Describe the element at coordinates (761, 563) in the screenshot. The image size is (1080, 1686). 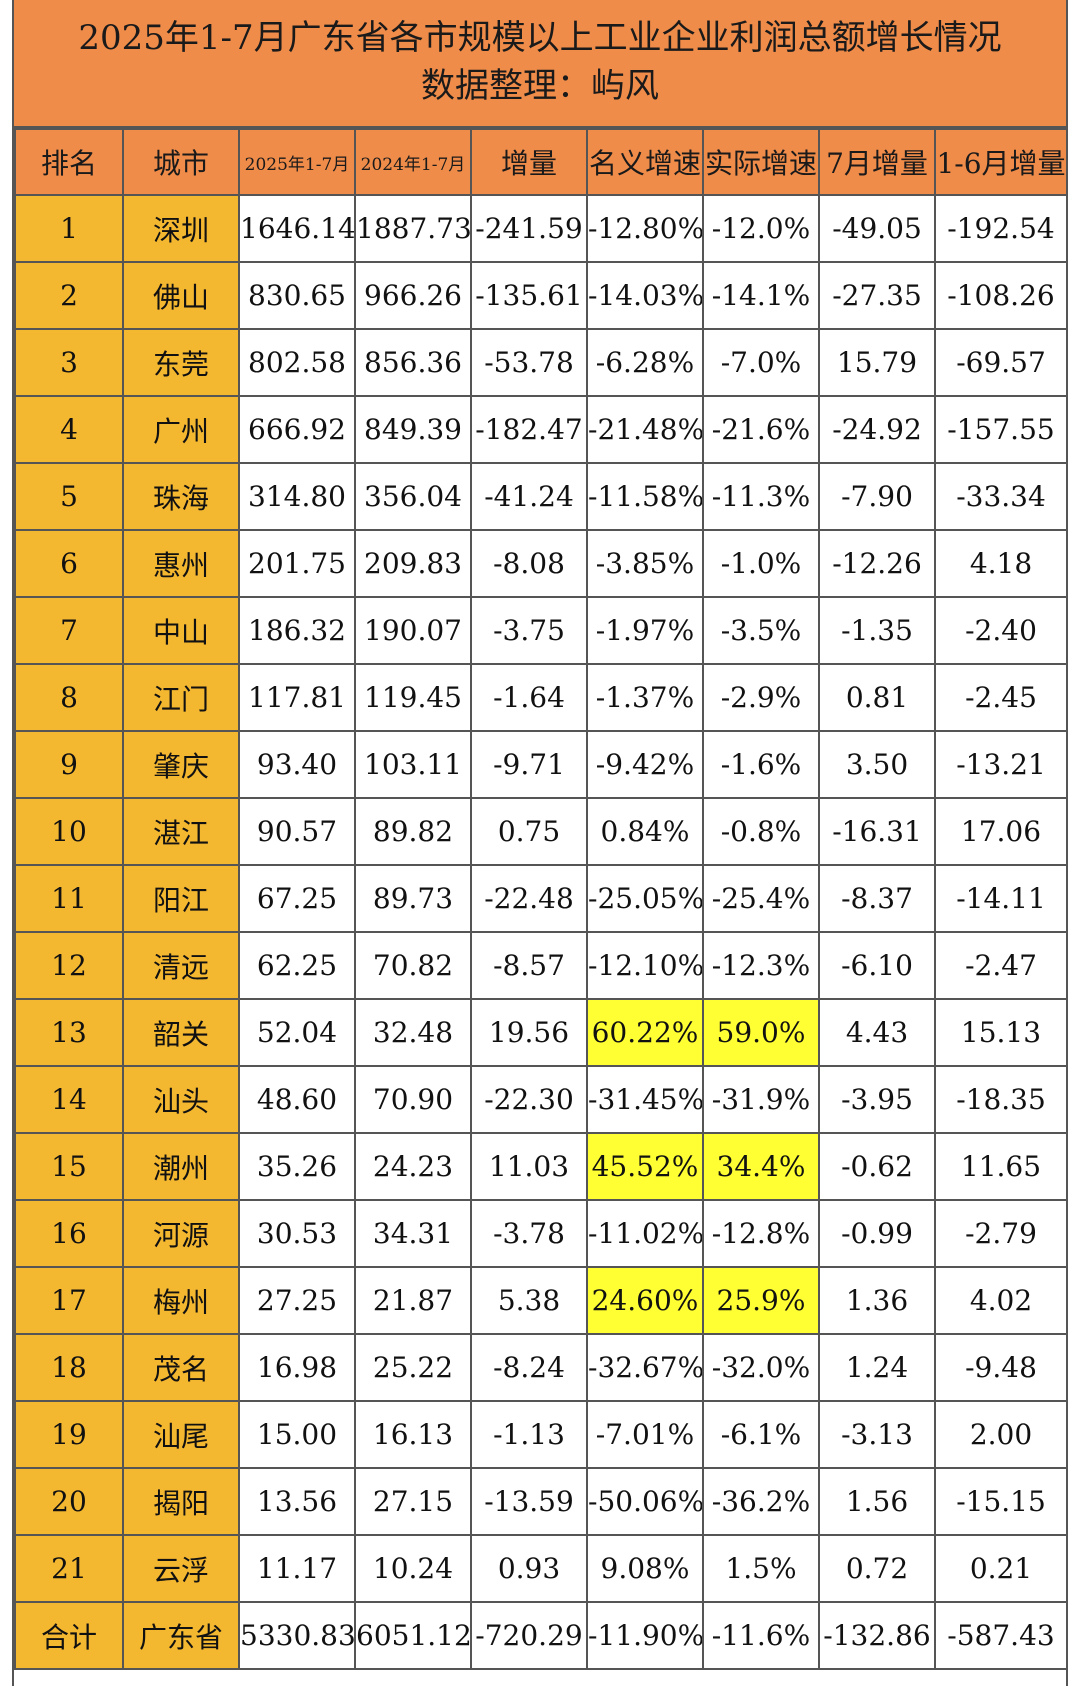
I see `real-growth-cell: -1.0%` at that location.